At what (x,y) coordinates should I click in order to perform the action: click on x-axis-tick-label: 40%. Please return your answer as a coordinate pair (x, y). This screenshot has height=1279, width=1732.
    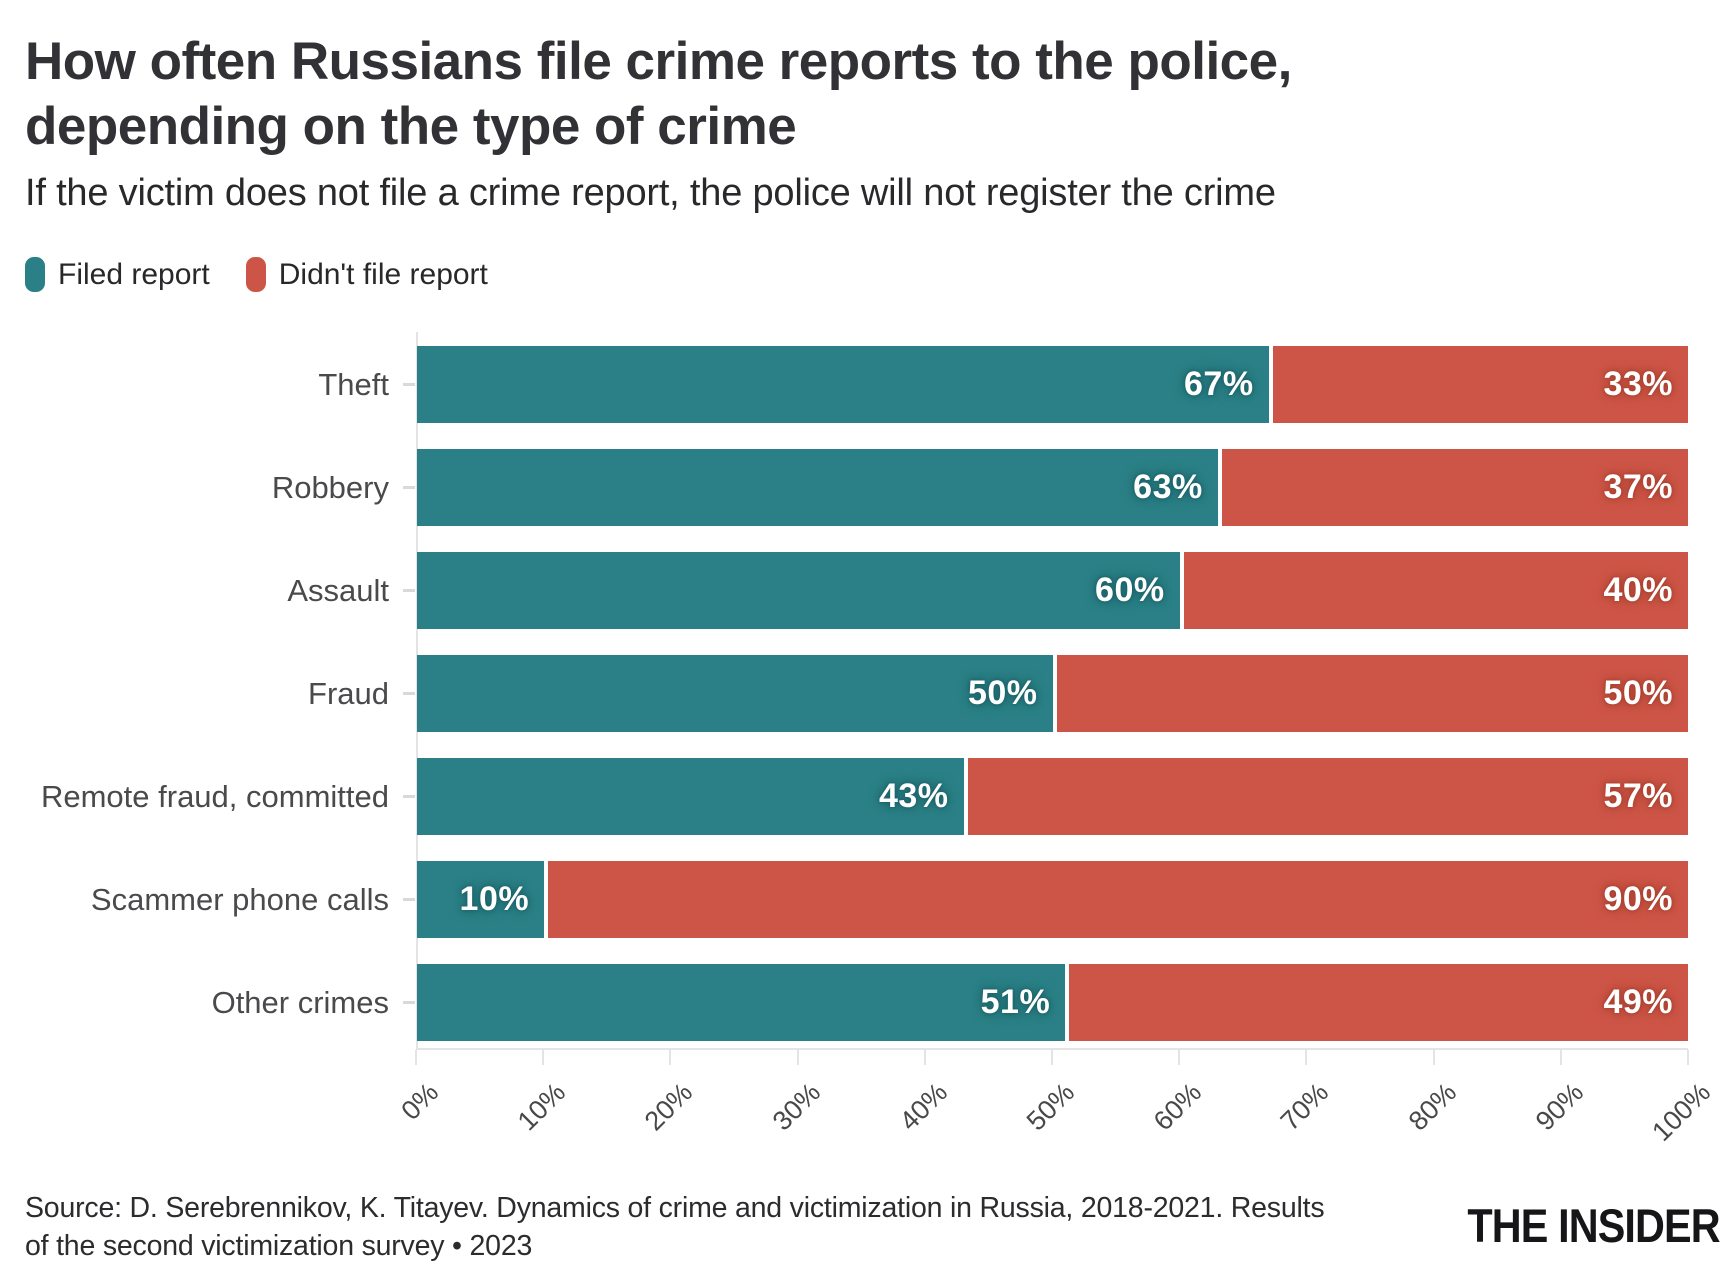
    Looking at the image, I should click on (923, 1107).